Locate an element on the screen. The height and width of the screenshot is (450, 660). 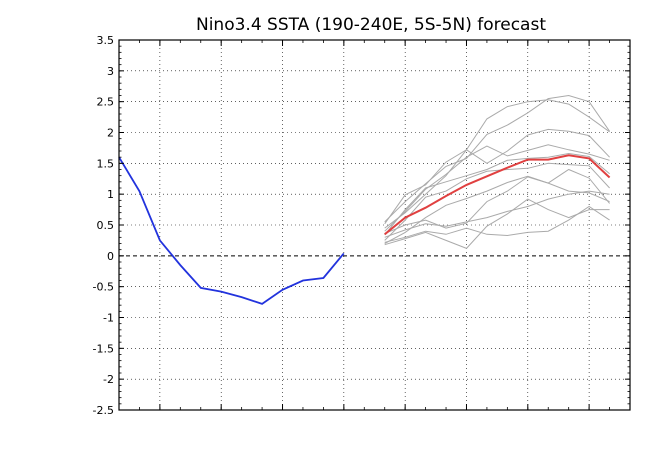
y-tick-label: 0.5 is located at coordinates (106, 225).